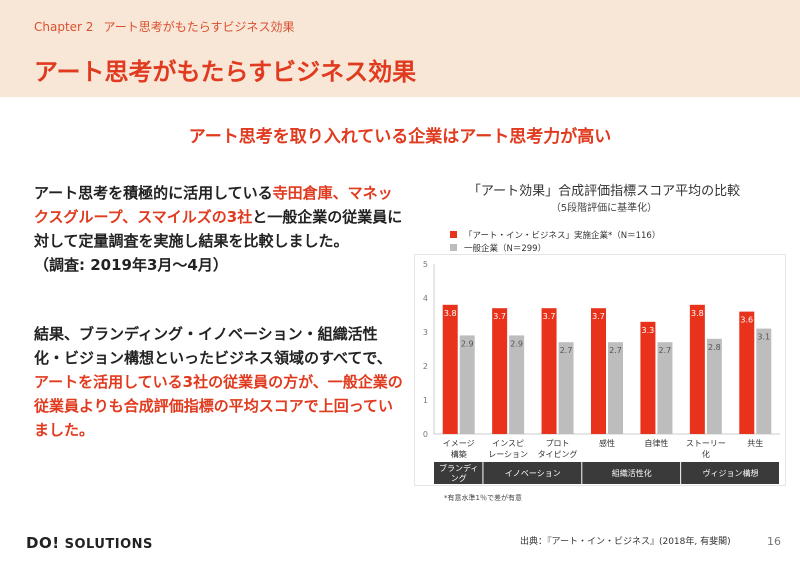  Describe the element at coordinates (459, 443) in the screenshot. I see `x-category-label: イメージ` at that location.